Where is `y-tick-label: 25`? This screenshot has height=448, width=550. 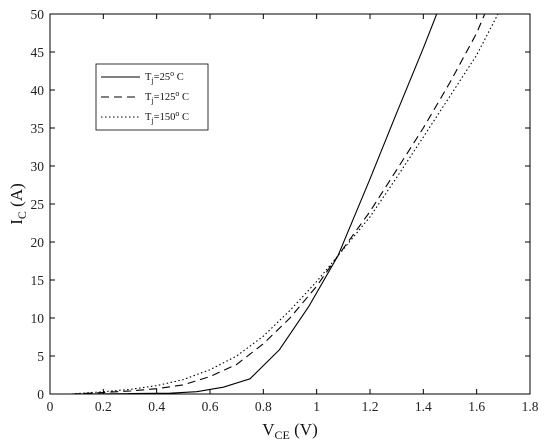 y-tick-label: 25 is located at coordinates (38, 204).